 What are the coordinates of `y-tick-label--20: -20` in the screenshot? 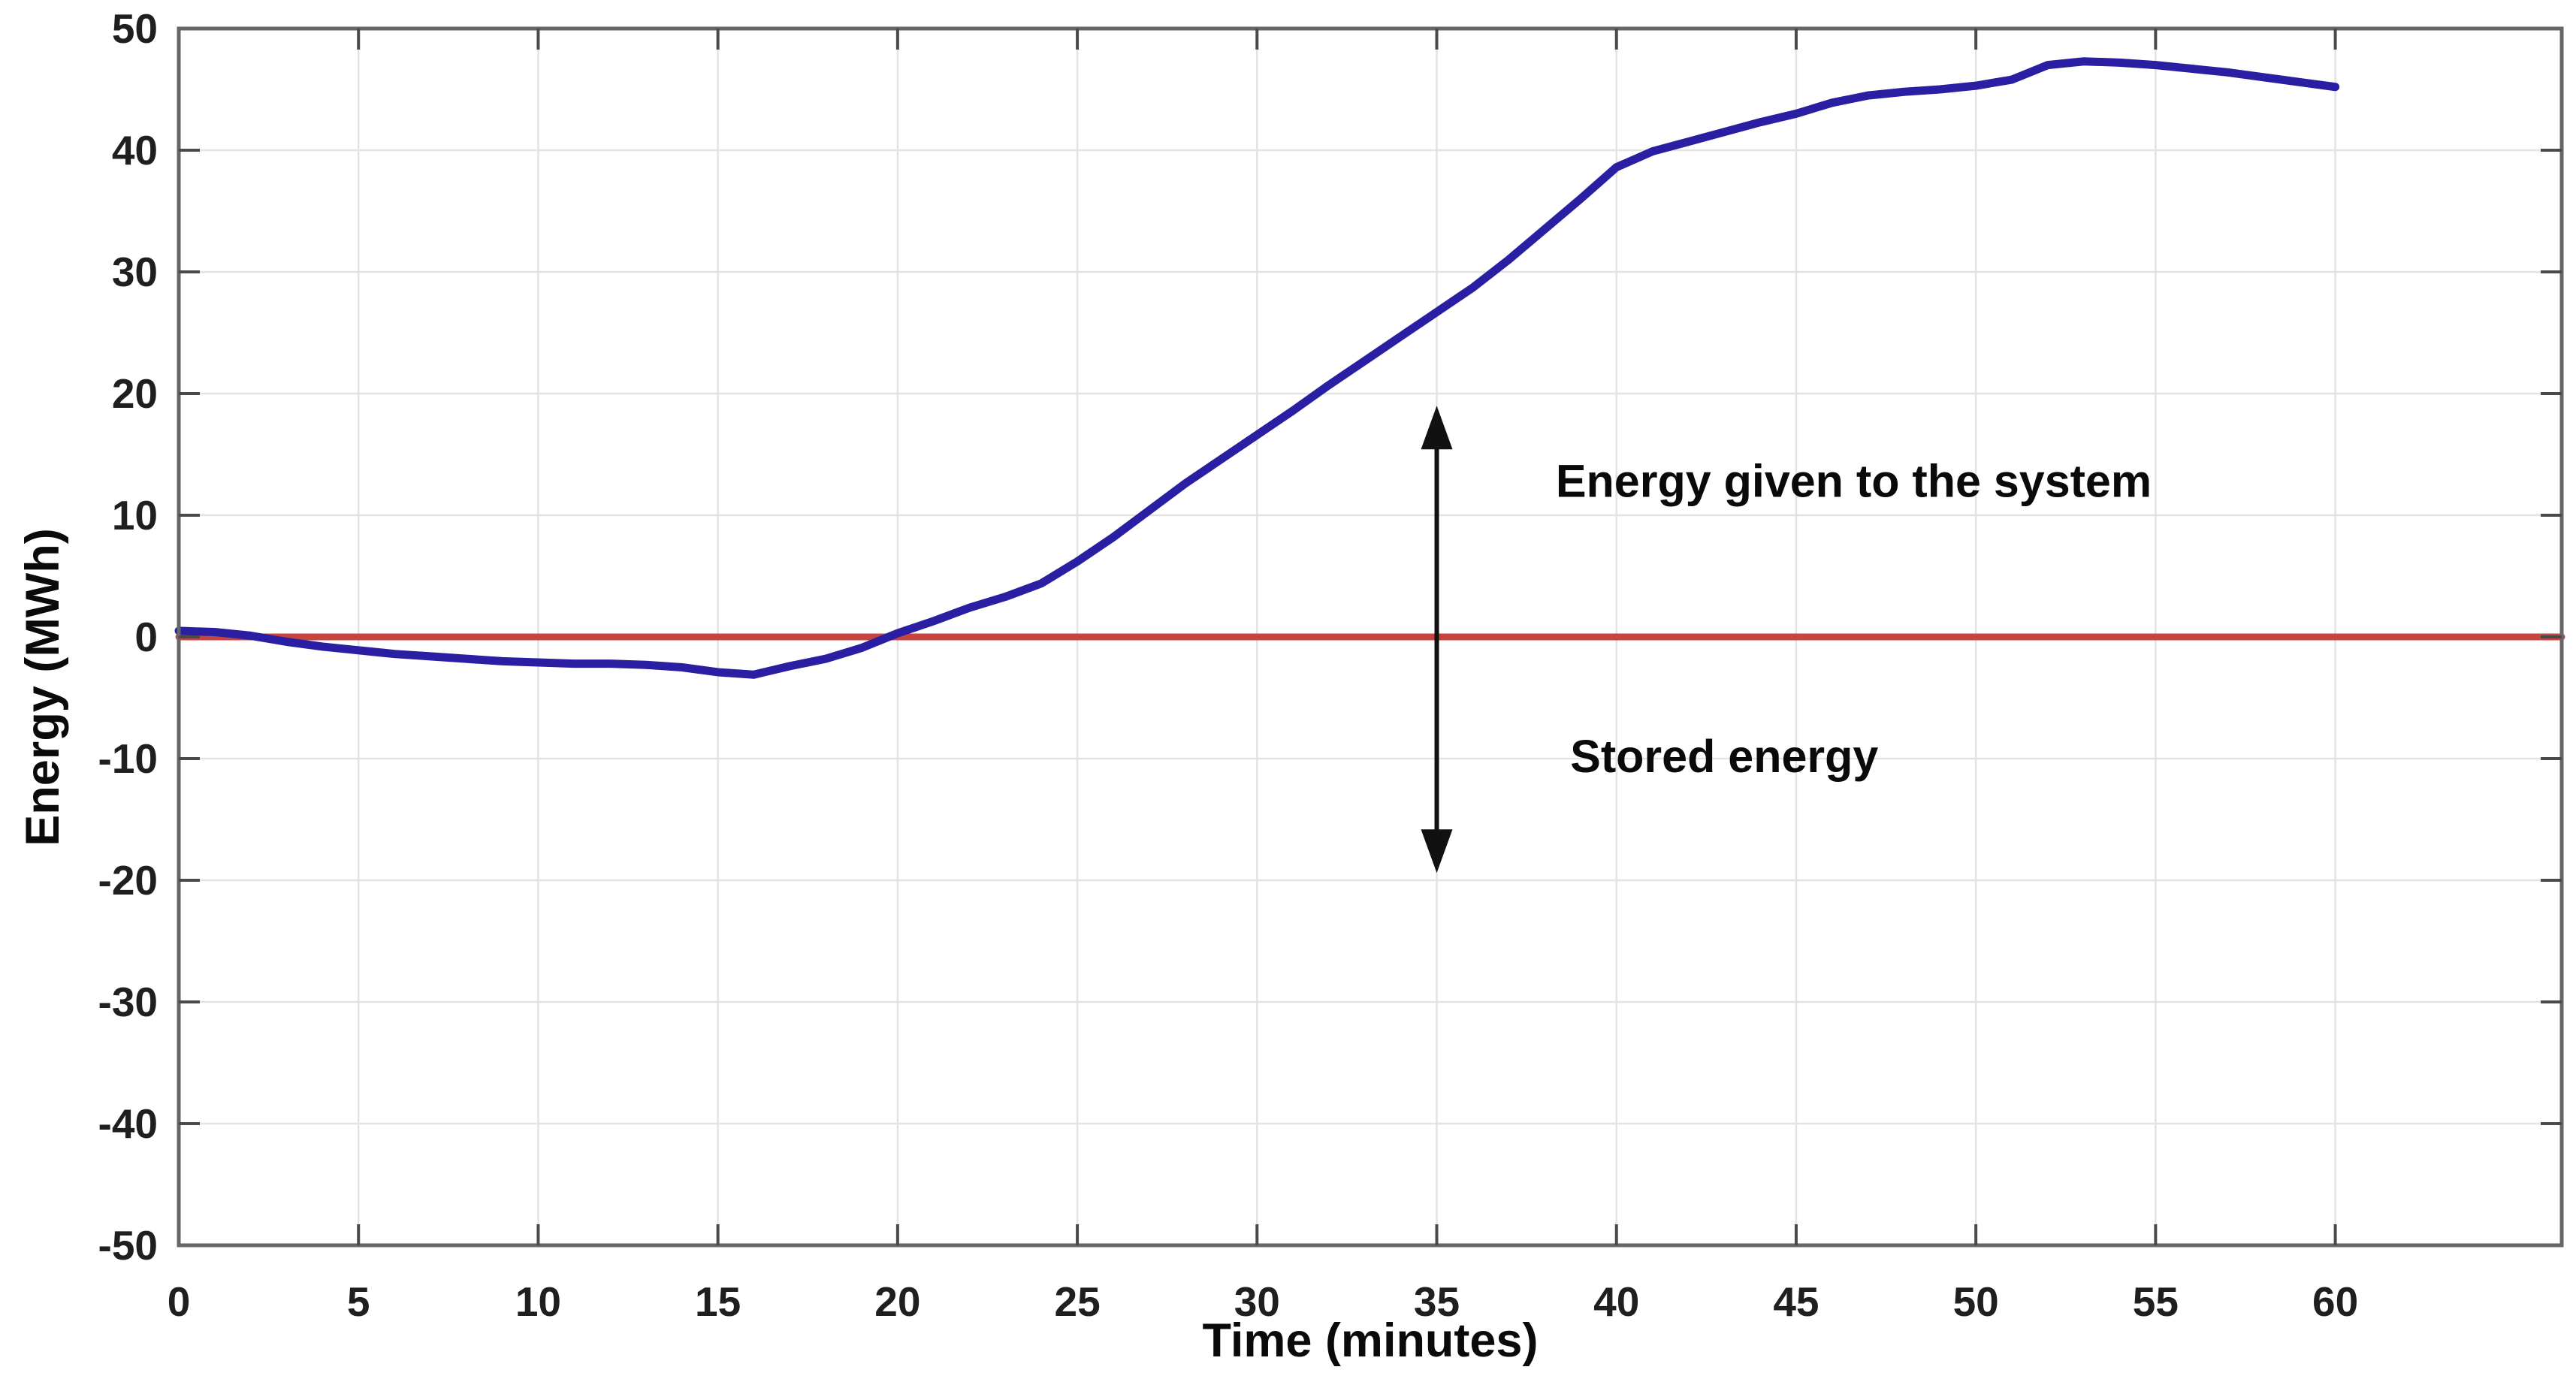 It's located at (128, 880).